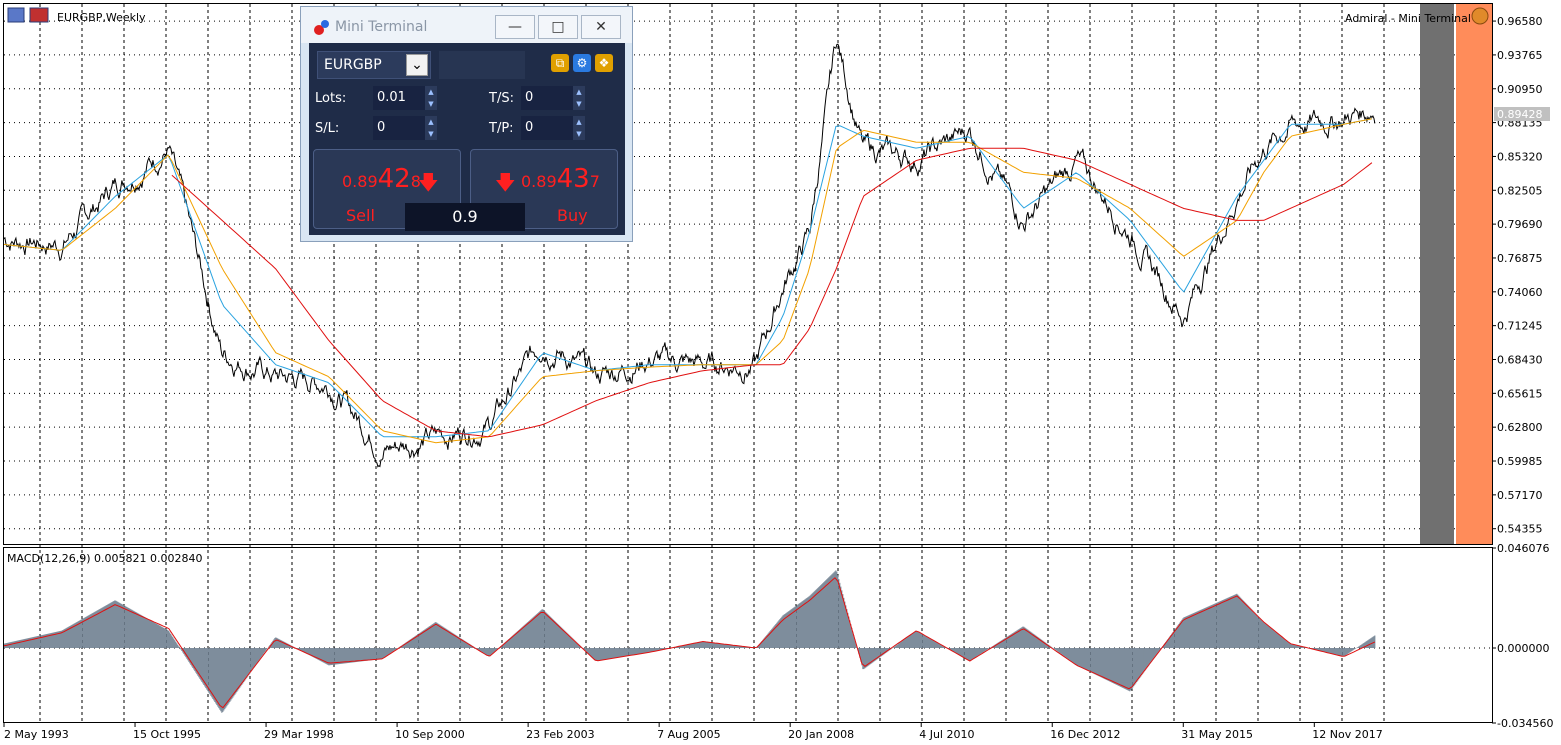  Describe the element at coordinates (1408, 18) in the screenshot. I see `broker-label: Admiral - Mini Terminal` at that location.